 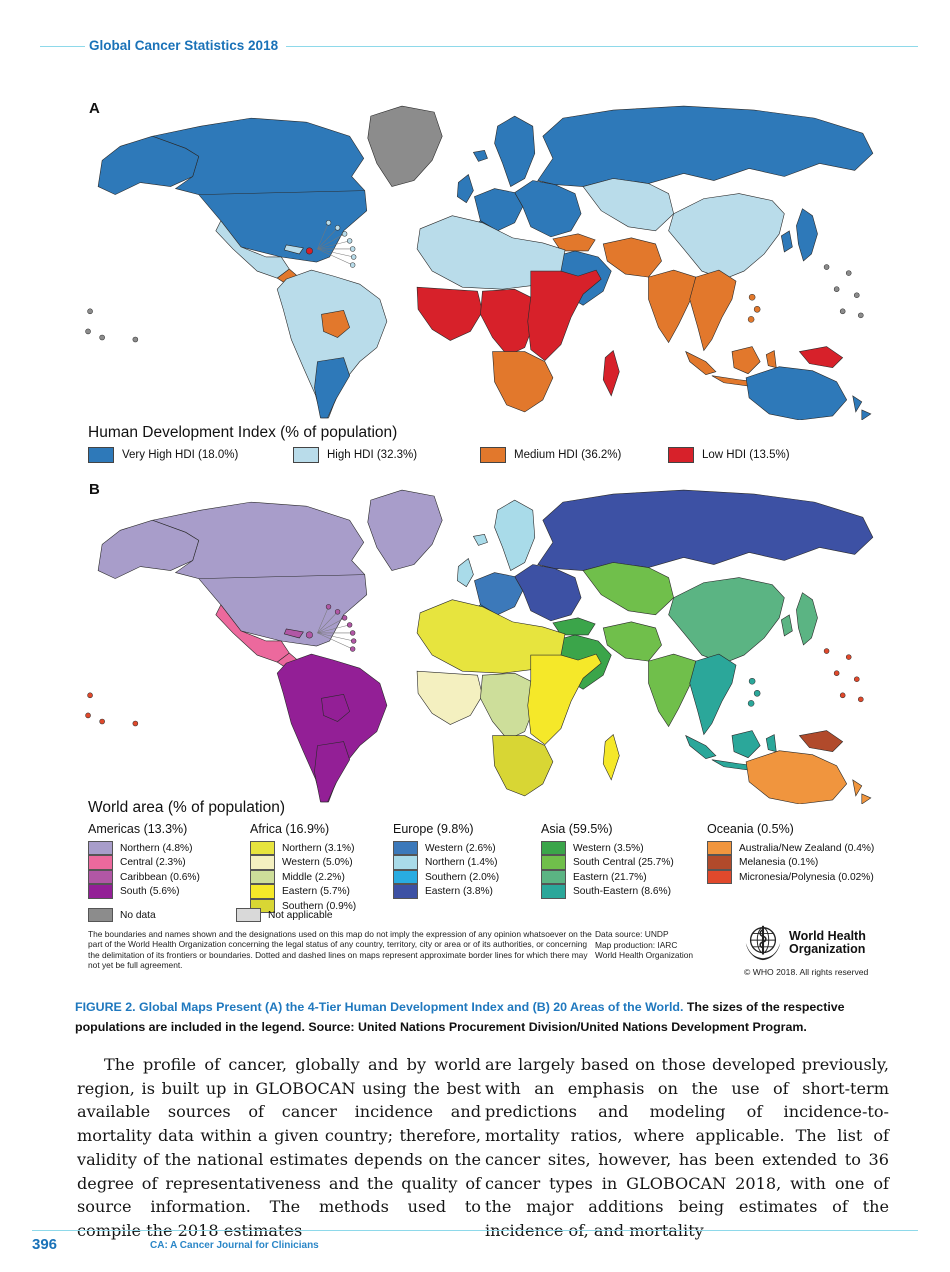 I want to click on legend-b-item: Eastern (3.8%), so click(x=446, y=892).